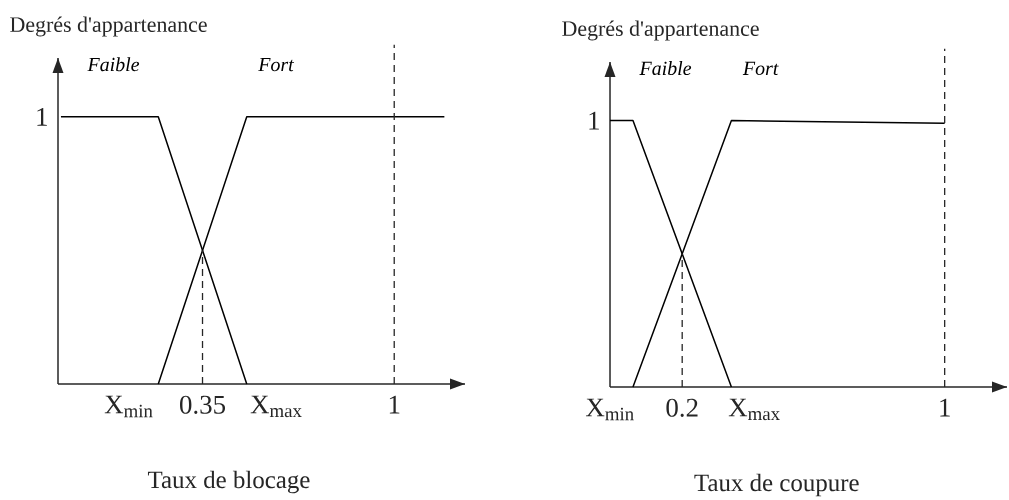  I want to click on x-tick-label: 0.35, so click(203, 404).